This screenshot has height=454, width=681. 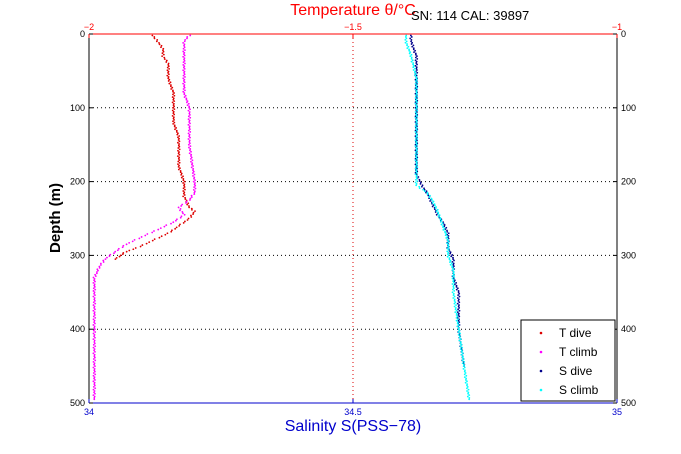 I want to click on y-tick-label-right: 400, so click(x=628, y=329).